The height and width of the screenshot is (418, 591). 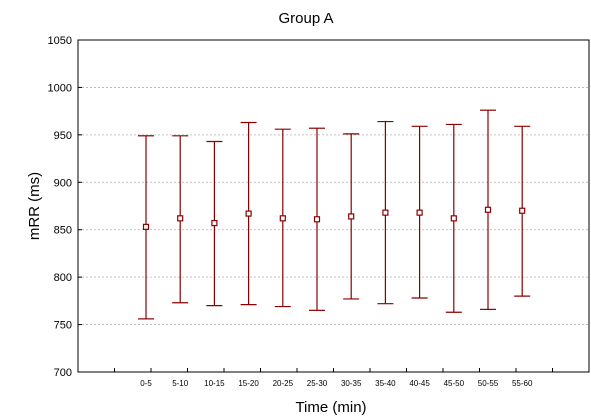 What do you see at coordinates (283, 383) in the screenshot?
I see `x-tick-label: 20-25` at bounding box center [283, 383].